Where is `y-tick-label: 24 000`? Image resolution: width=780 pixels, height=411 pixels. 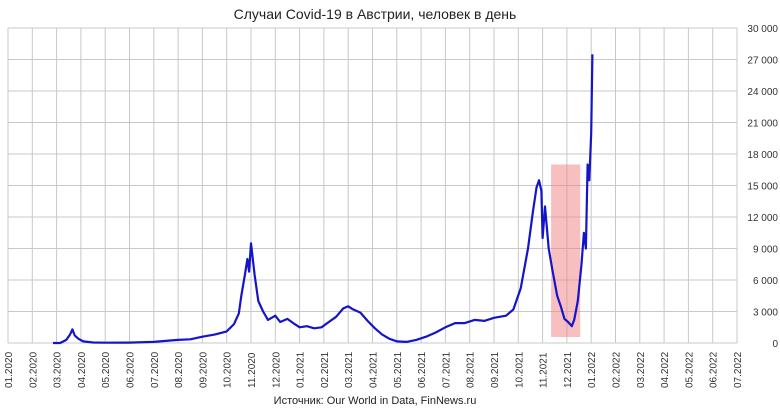 y-tick-label: 24 000 is located at coordinates (762, 92).